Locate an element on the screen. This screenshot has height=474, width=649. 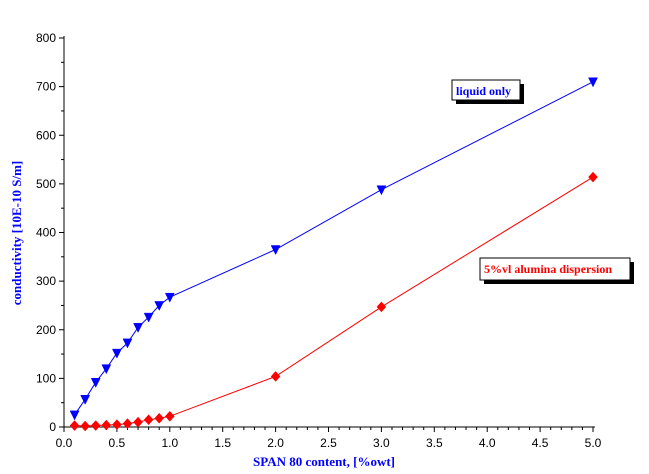
y-tick-label: 300 is located at coordinates (46, 281).